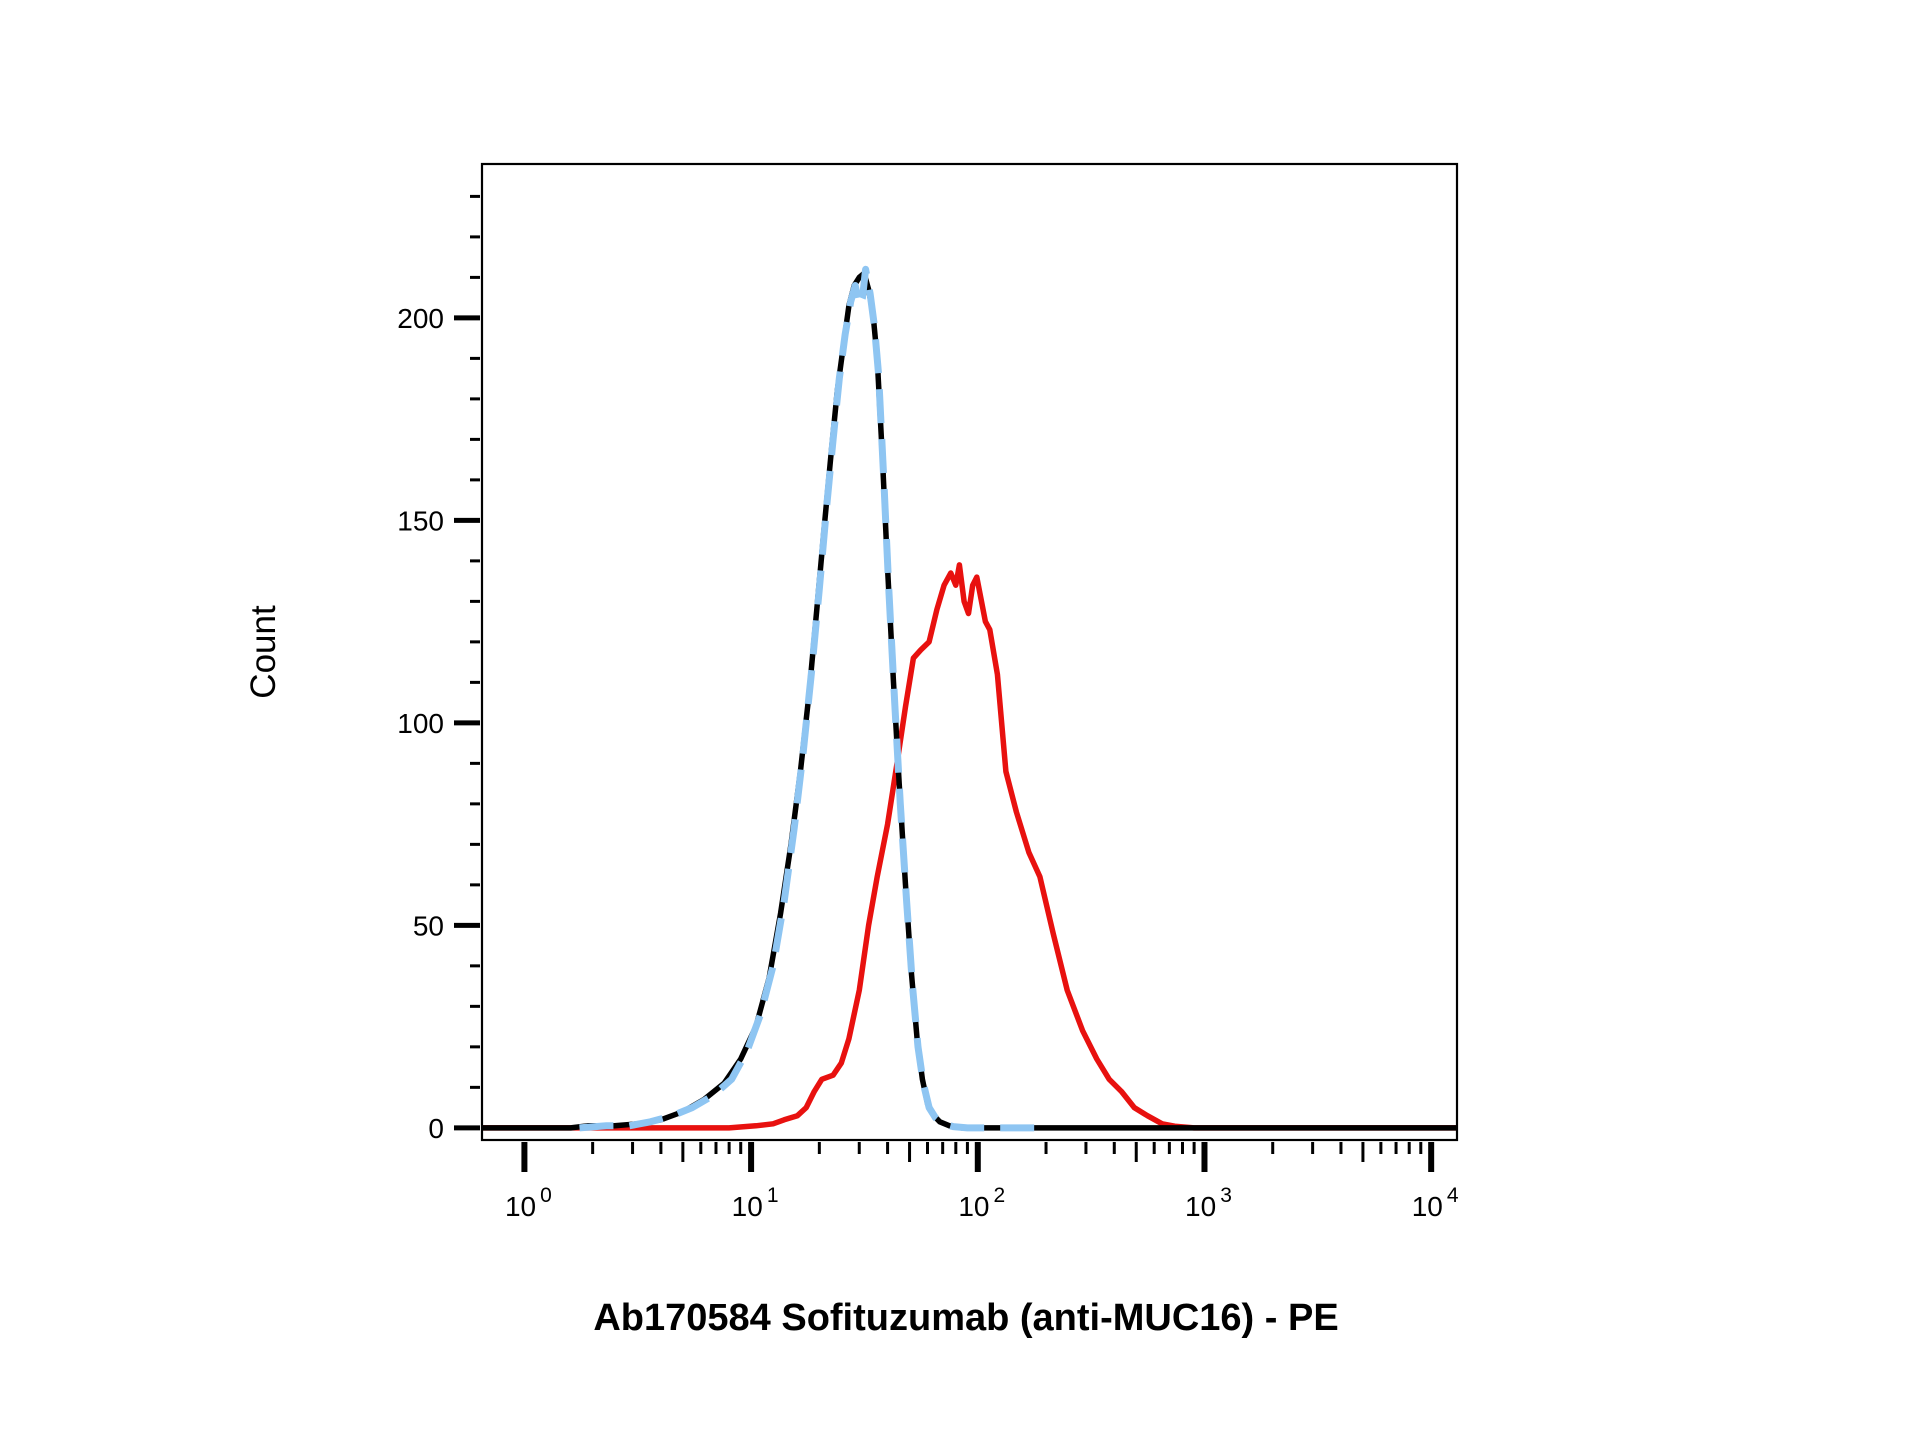  What do you see at coordinates (1208, 1203) in the screenshot?
I see `x-tick-label: 10 3` at bounding box center [1208, 1203].